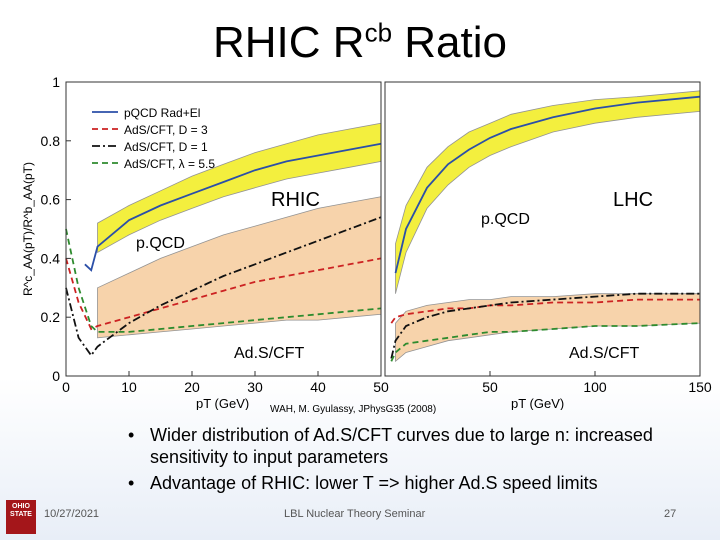 This screenshot has width=720, height=540. I want to click on slide-title: RHIC Rcb Ratio, so click(360, 43).